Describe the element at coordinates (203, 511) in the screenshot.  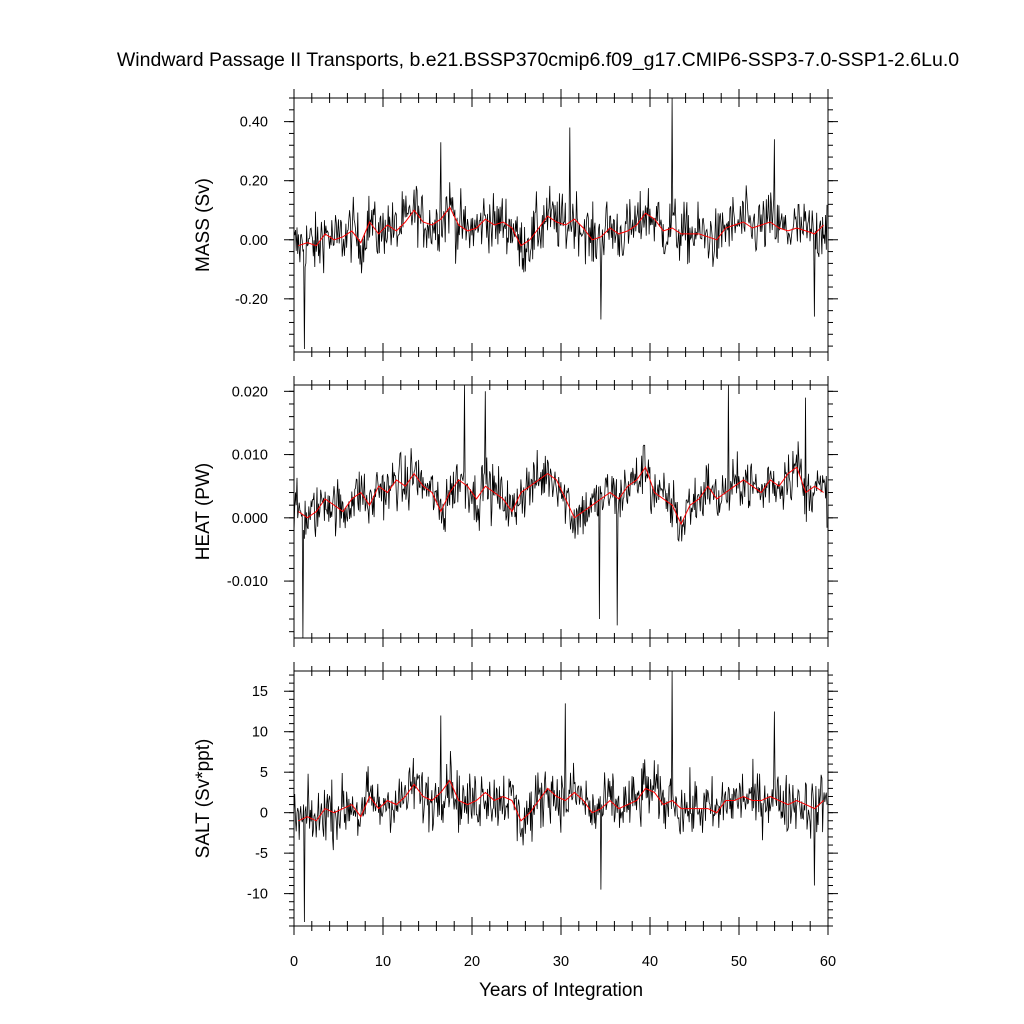
I see `y-axis-label: HEAT (PW)` at that location.